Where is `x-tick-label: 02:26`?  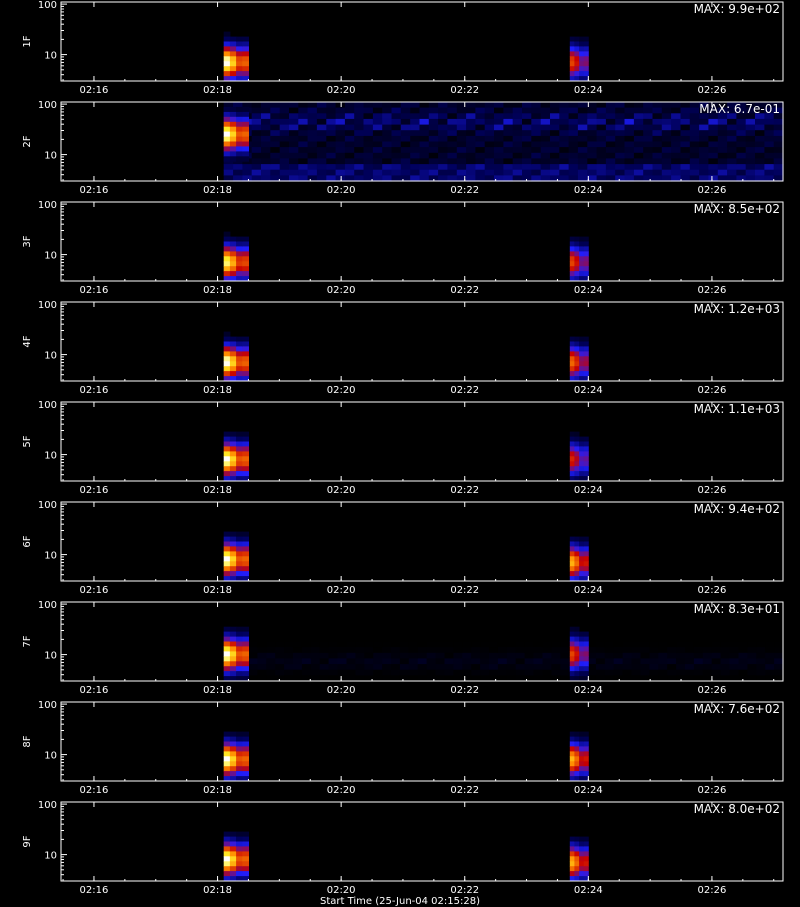
x-tick-label: 02:26 is located at coordinates (712, 590).